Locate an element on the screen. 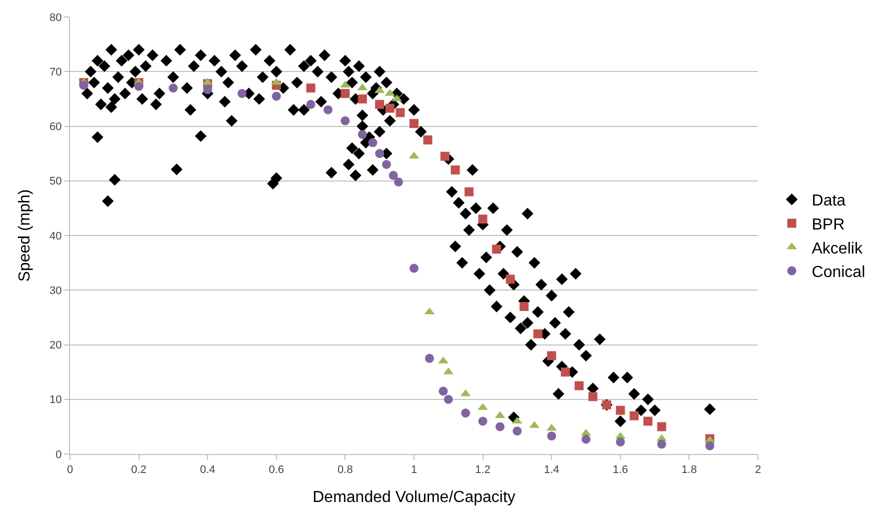  y-tick-label: 30 is located at coordinates (56, 290).